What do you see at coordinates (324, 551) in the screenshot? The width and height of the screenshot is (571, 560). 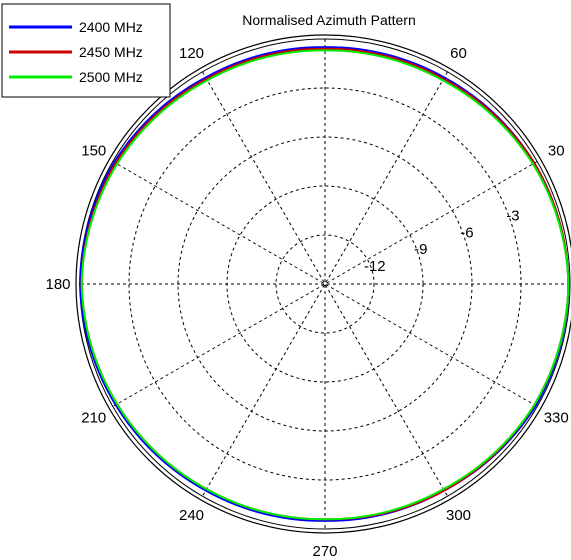 I see `angle-label-270: 270` at bounding box center [324, 551].